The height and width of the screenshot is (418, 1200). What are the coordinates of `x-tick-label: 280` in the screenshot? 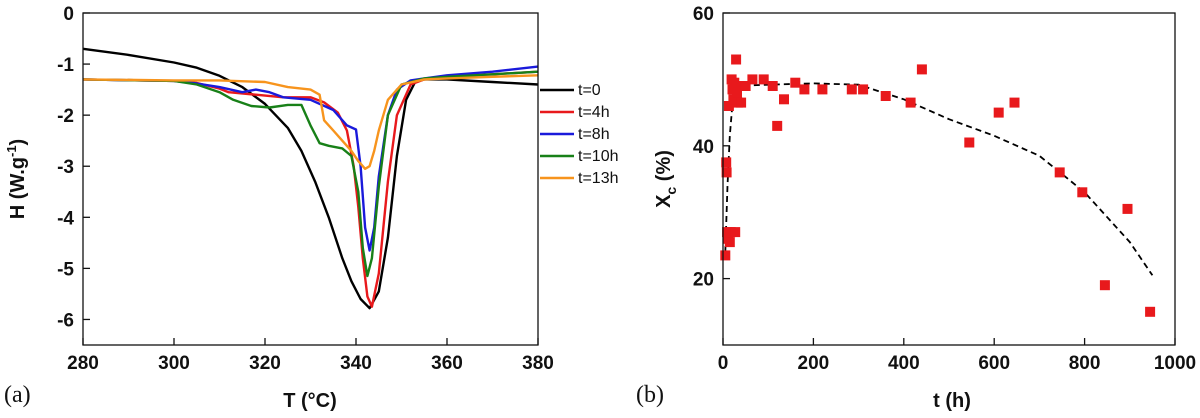 It's located at (83, 363).